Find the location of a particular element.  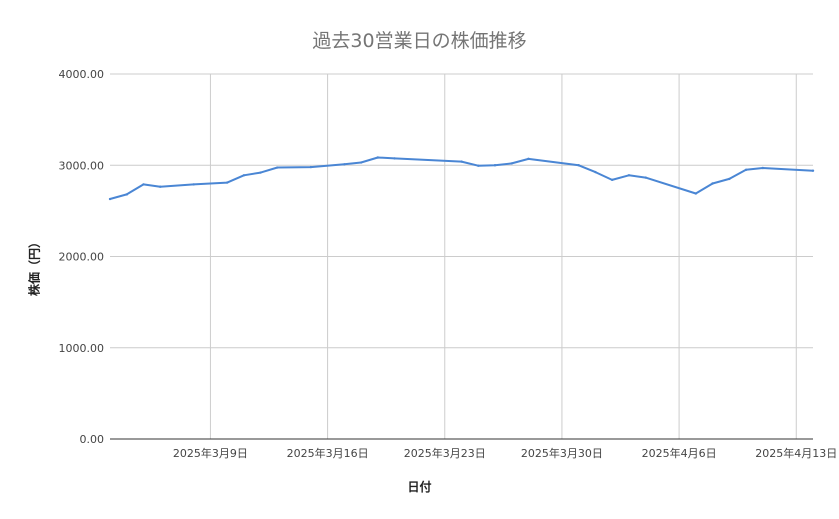

x-tick-label: 2025年3月30日 is located at coordinates (562, 453).